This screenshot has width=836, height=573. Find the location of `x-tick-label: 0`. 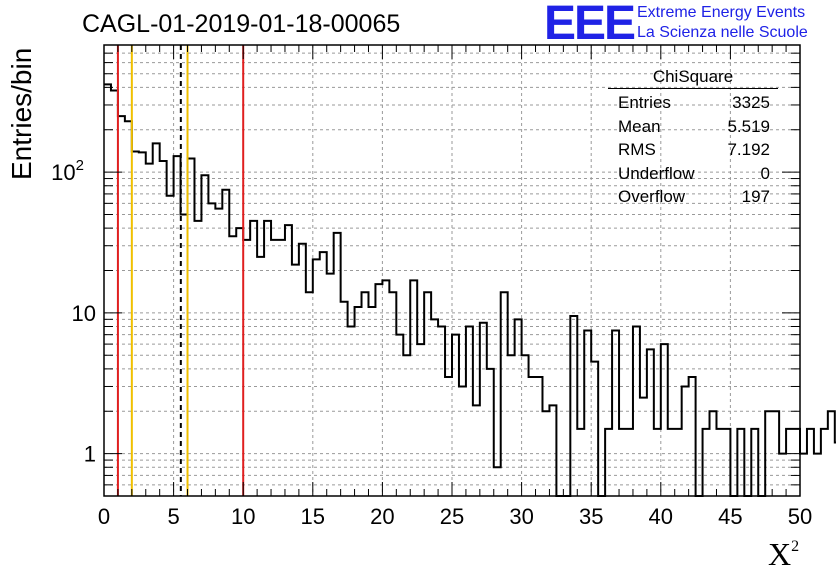

x-tick-label: 0 is located at coordinates (104, 516).